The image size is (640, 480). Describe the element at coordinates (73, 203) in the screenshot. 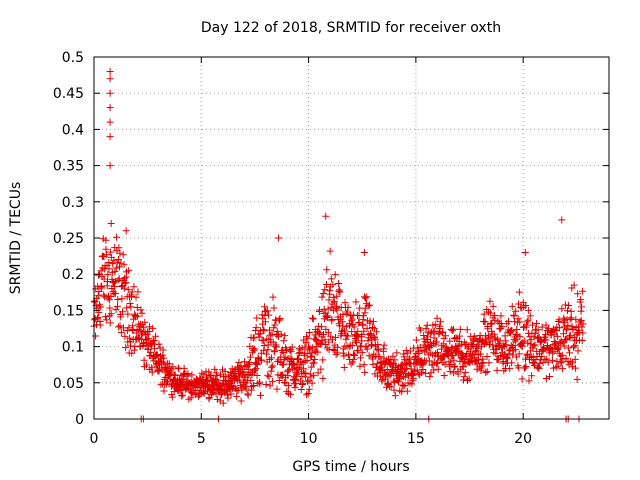

I see `y-tick-label: 0.3` at that location.